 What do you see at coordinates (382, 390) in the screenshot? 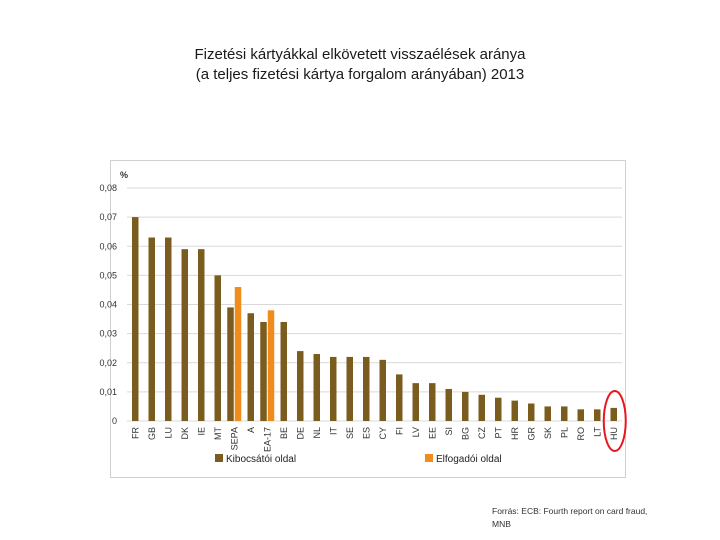
I see `bar-issuer-cy` at bounding box center [382, 390].